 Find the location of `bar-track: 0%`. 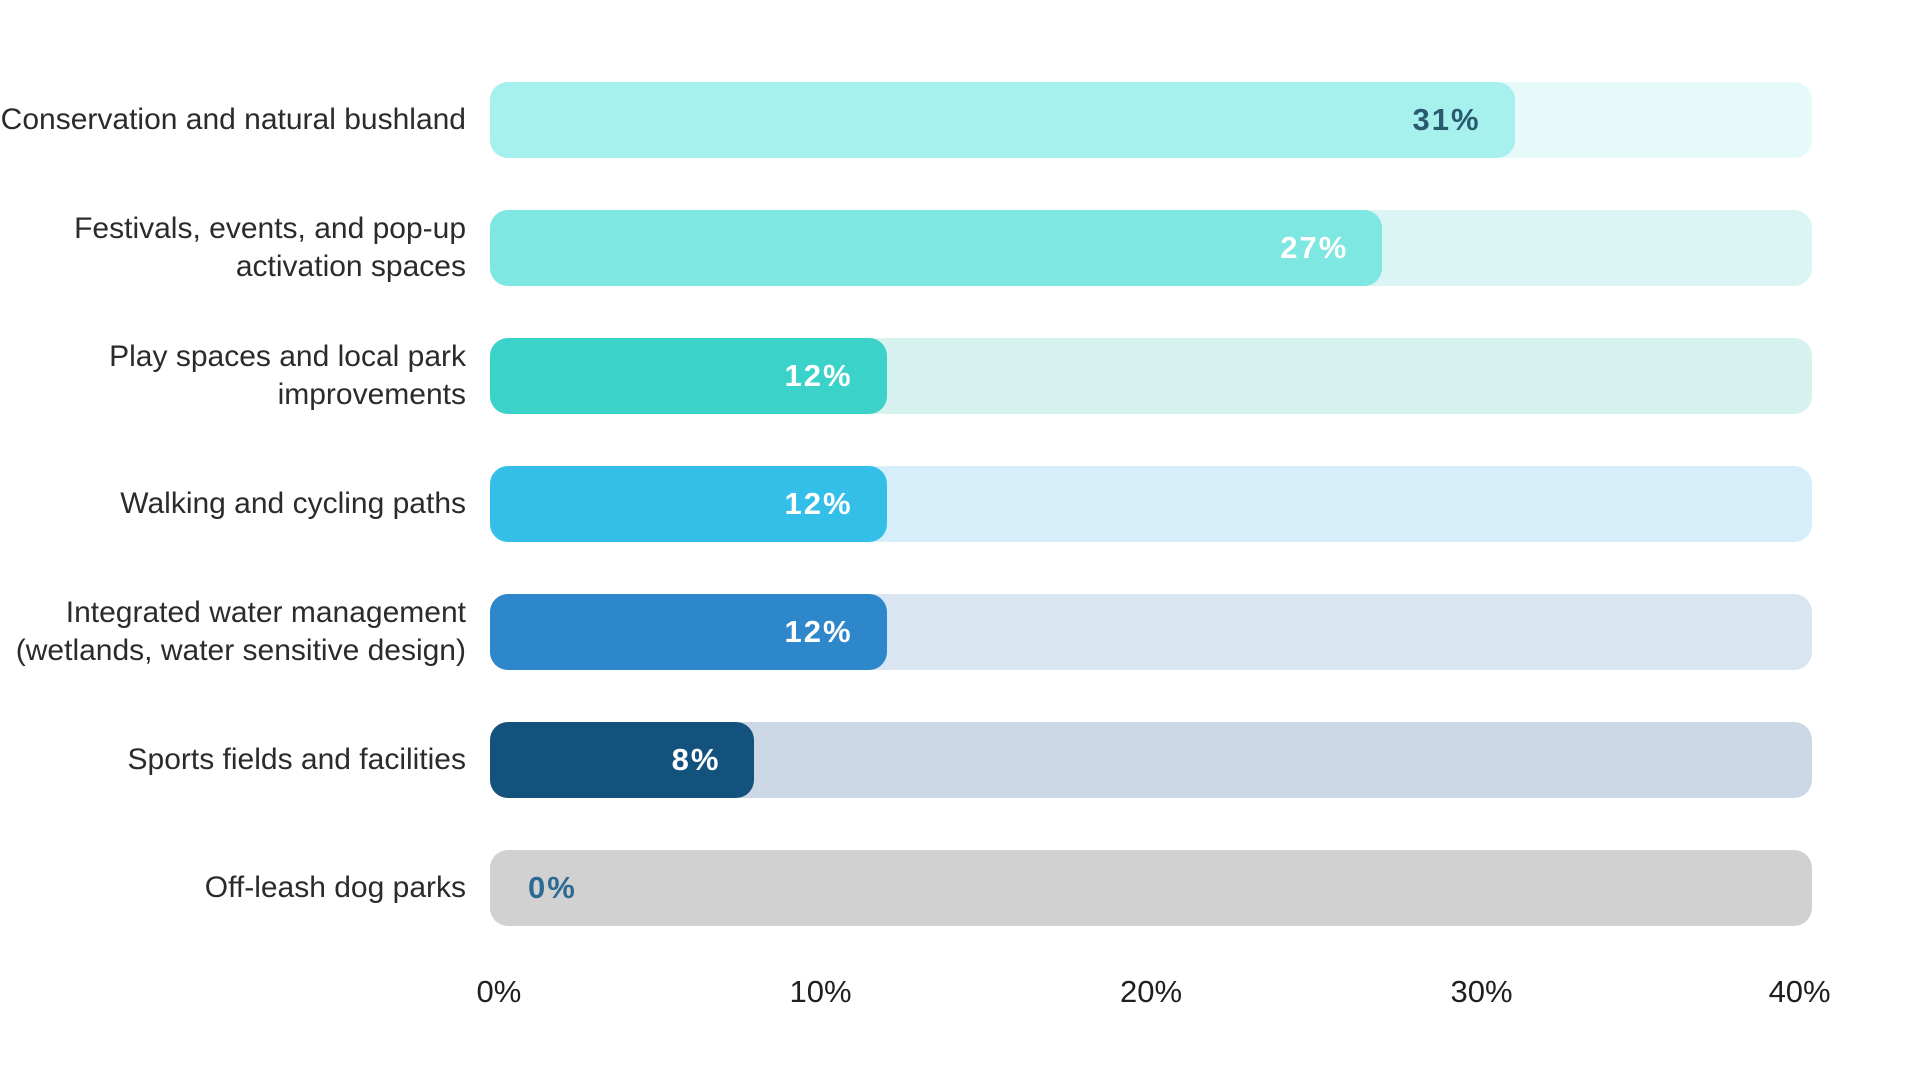

bar-track: 0% is located at coordinates (1151, 888).